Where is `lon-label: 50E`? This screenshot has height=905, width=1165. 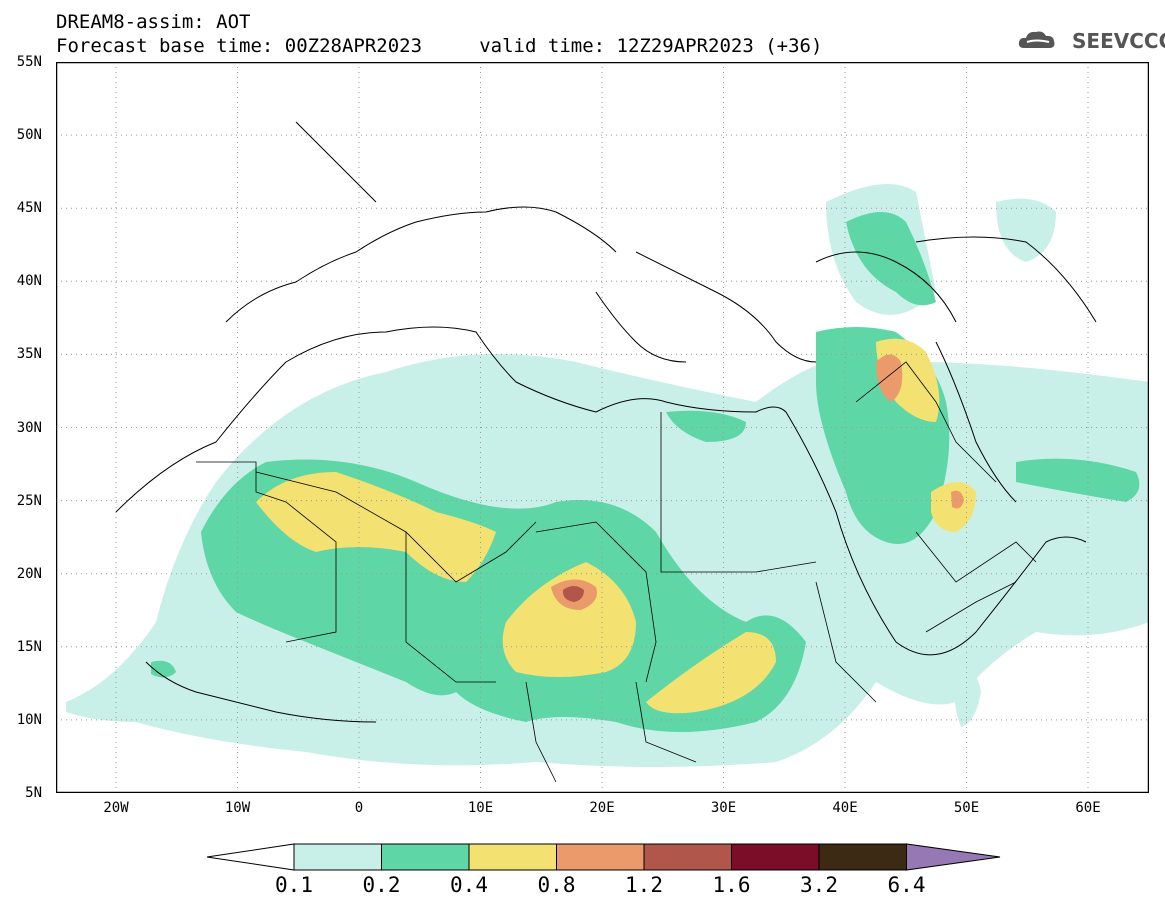 lon-label: 50E is located at coordinates (966, 808).